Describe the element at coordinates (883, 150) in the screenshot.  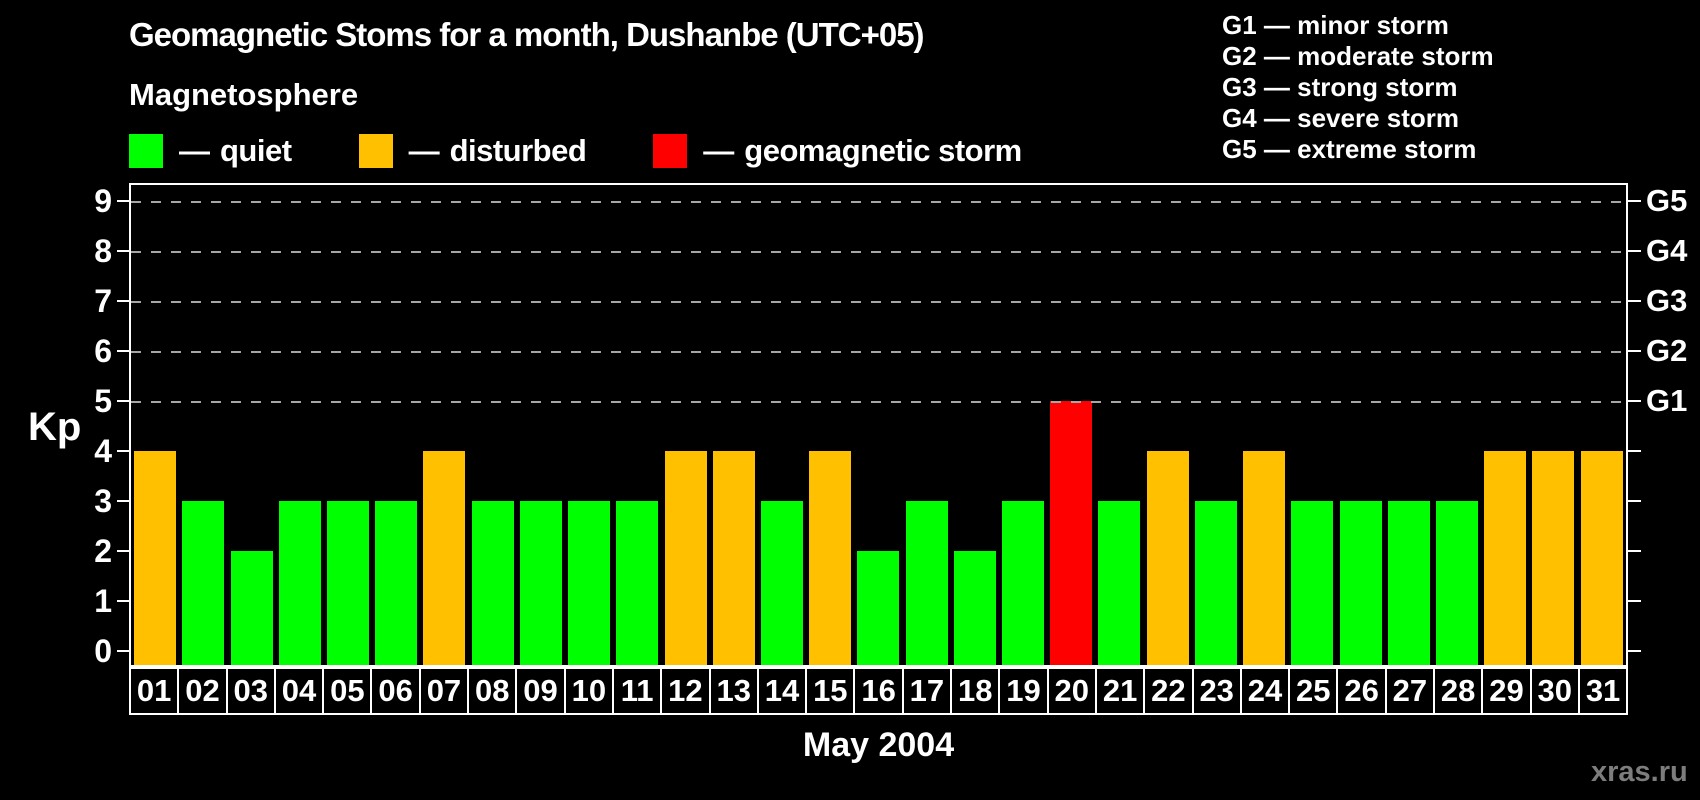
I see `legend-label-storm: geomagnetic storm` at that location.